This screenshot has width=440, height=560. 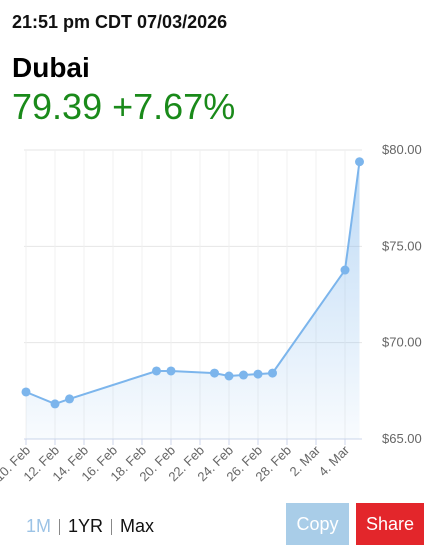 What do you see at coordinates (317, 524) in the screenshot?
I see `copy-button: Copy` at bounding box center [317, 524].